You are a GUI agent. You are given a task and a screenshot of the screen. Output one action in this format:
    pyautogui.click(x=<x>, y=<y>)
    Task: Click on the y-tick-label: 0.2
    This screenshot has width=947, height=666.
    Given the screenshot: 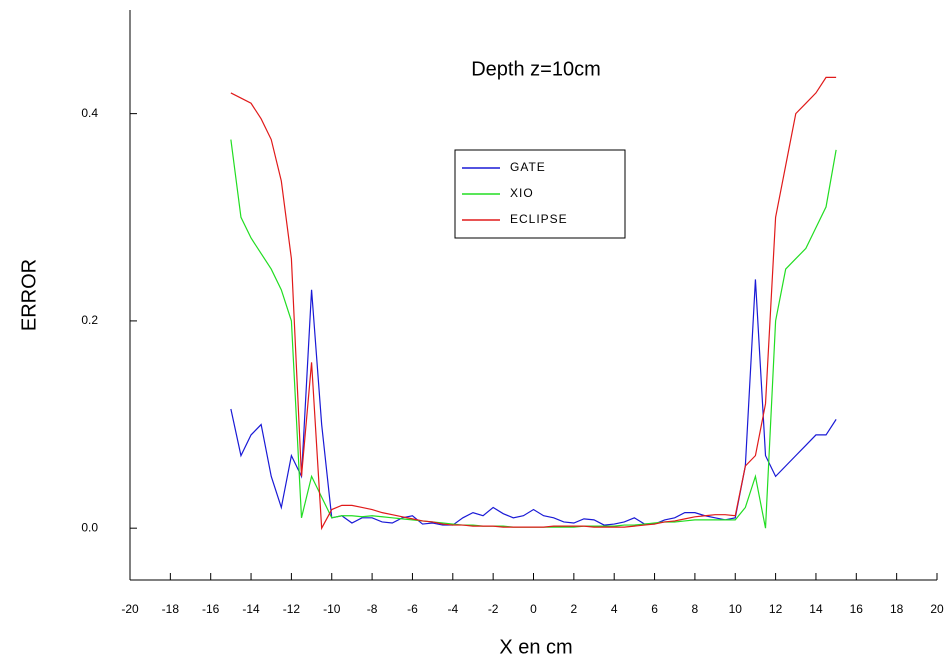 What is the action you would take?
    pyautogui.click(x=89, y=320)
    